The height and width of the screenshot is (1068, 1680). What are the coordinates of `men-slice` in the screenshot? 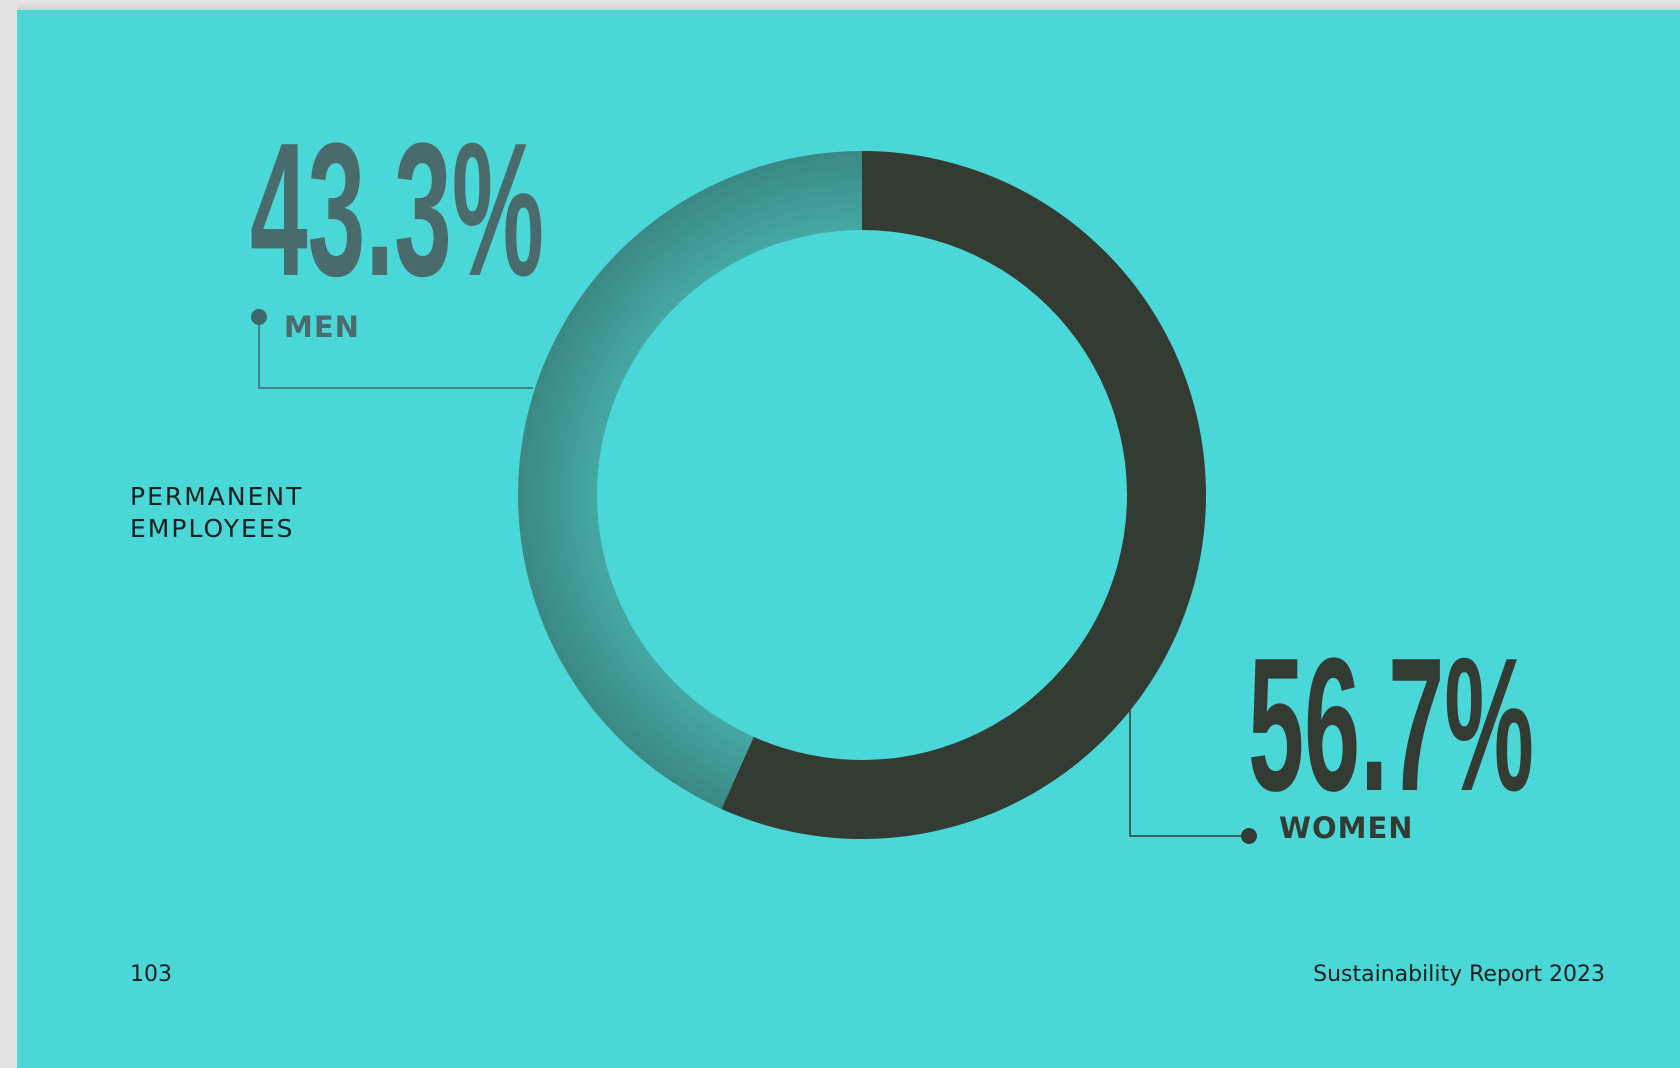 It's located at (690, 480).